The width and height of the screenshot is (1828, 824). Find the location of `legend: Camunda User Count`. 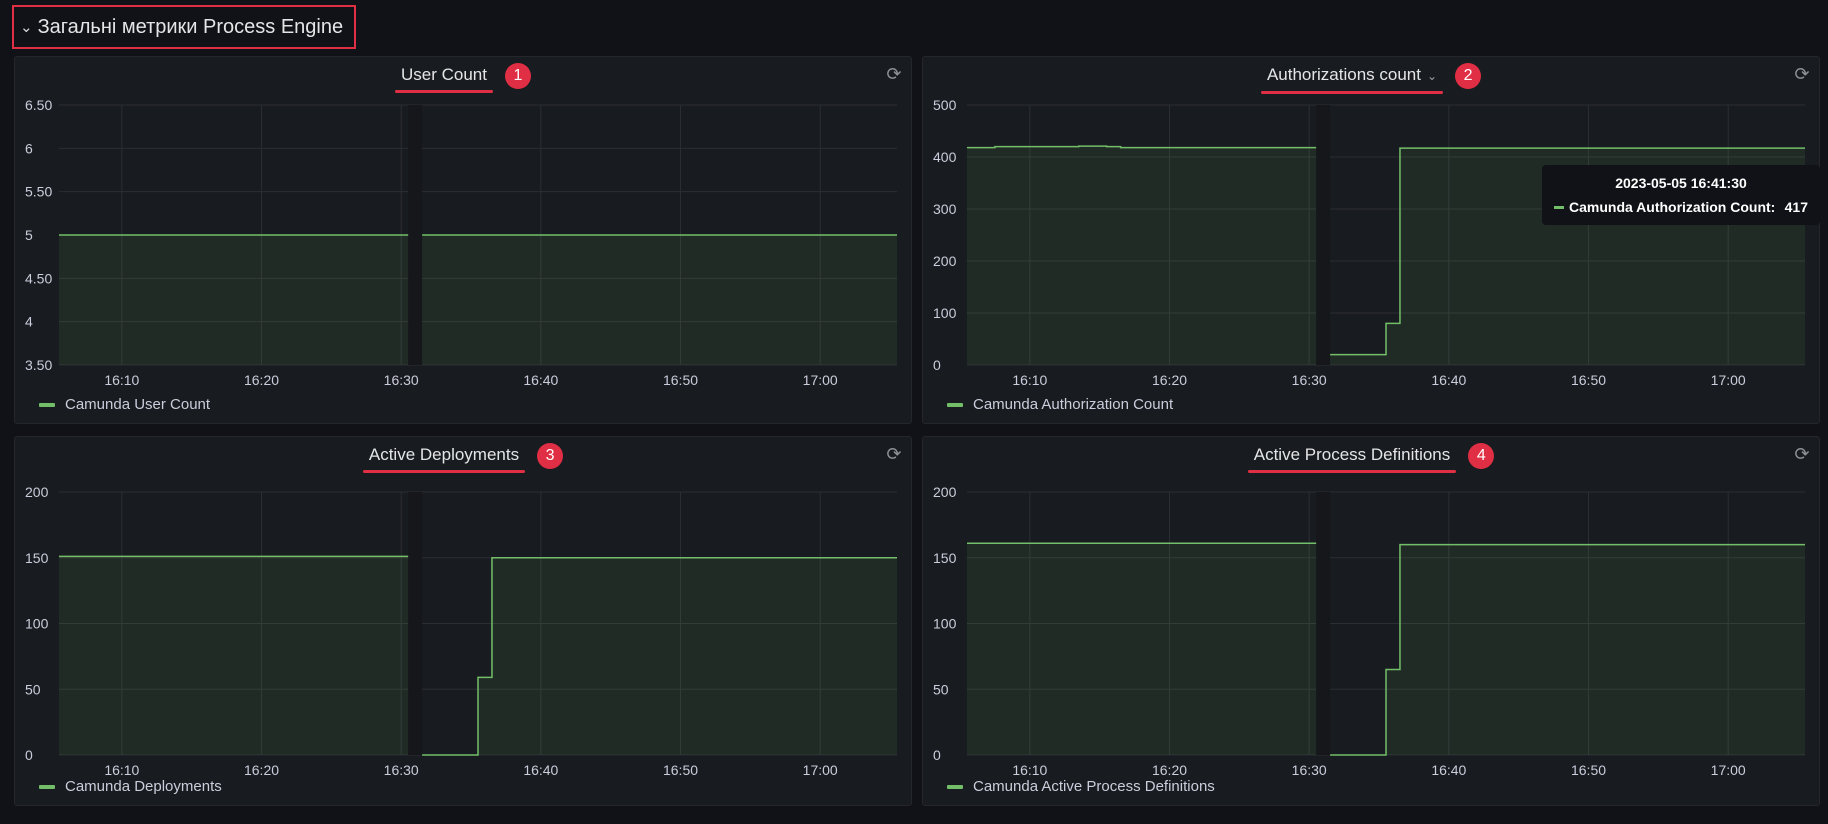

legend: Camunda User Count is located at coordinates (124, 404).